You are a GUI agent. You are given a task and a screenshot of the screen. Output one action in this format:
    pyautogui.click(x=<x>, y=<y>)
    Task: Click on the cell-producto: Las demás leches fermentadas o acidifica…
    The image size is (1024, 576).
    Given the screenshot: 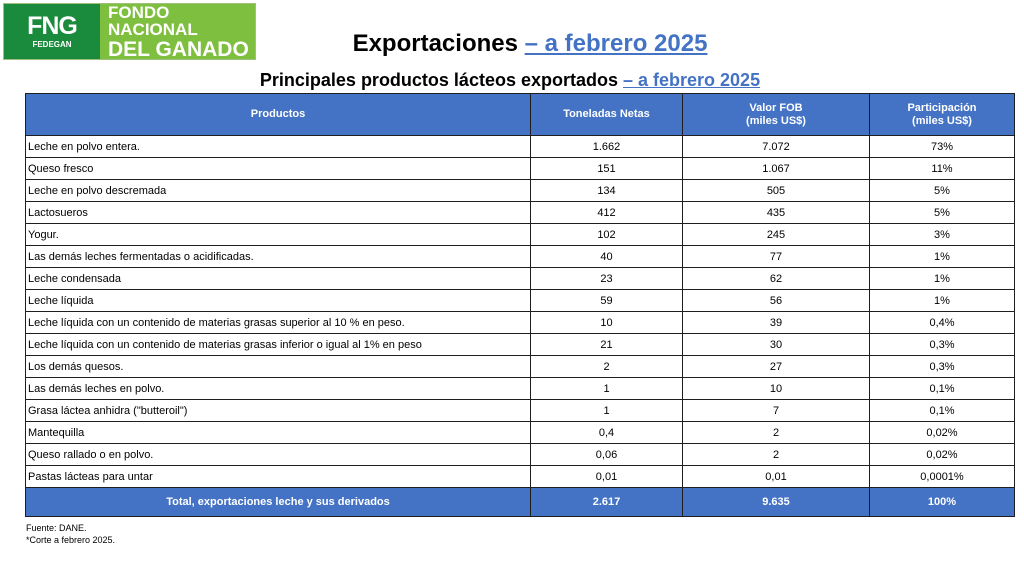 What is the action you would take?
    pyautogui.click(x=278, y=256)
    